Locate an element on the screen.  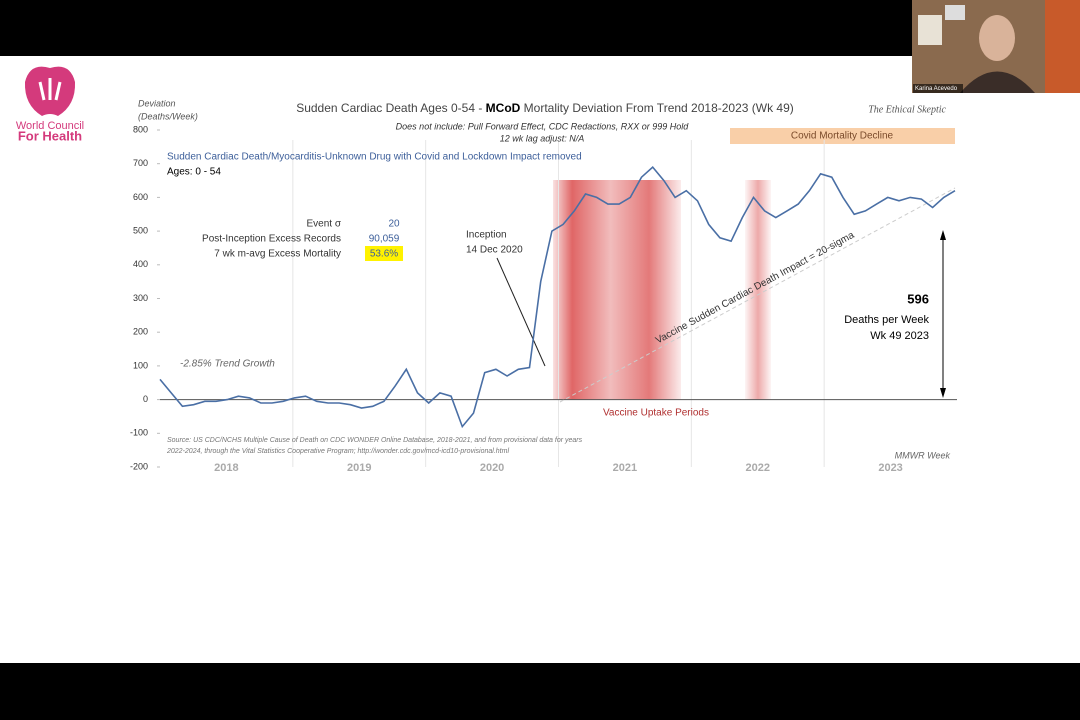
x-tick-label: 2019 is located at coordinates (359, 468).